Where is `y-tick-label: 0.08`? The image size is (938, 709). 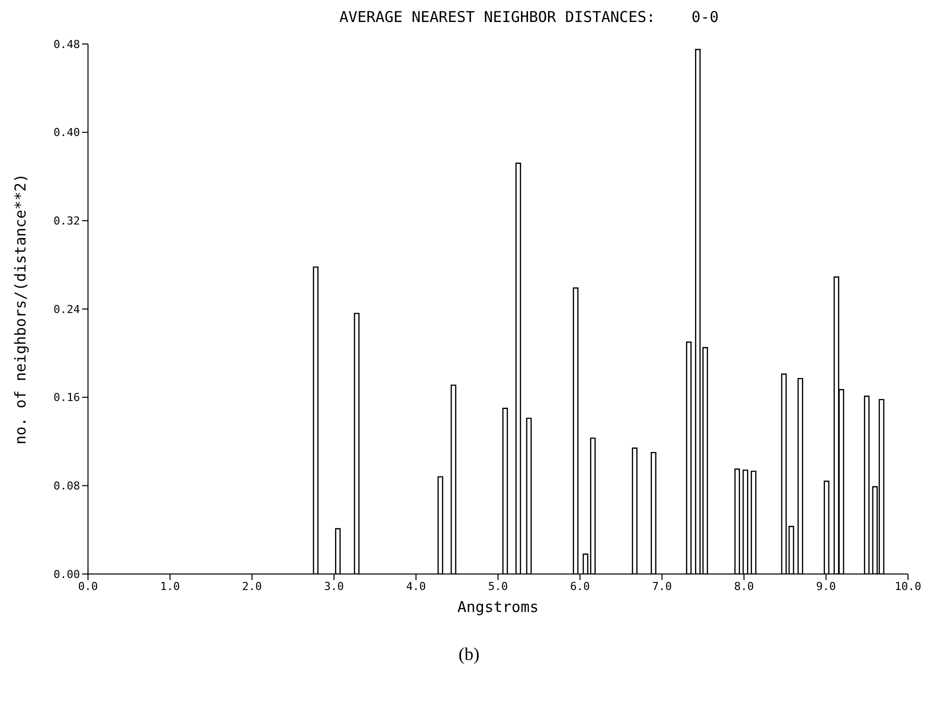
y-tick-label: 0.08 is located at coordinates (67, 486).